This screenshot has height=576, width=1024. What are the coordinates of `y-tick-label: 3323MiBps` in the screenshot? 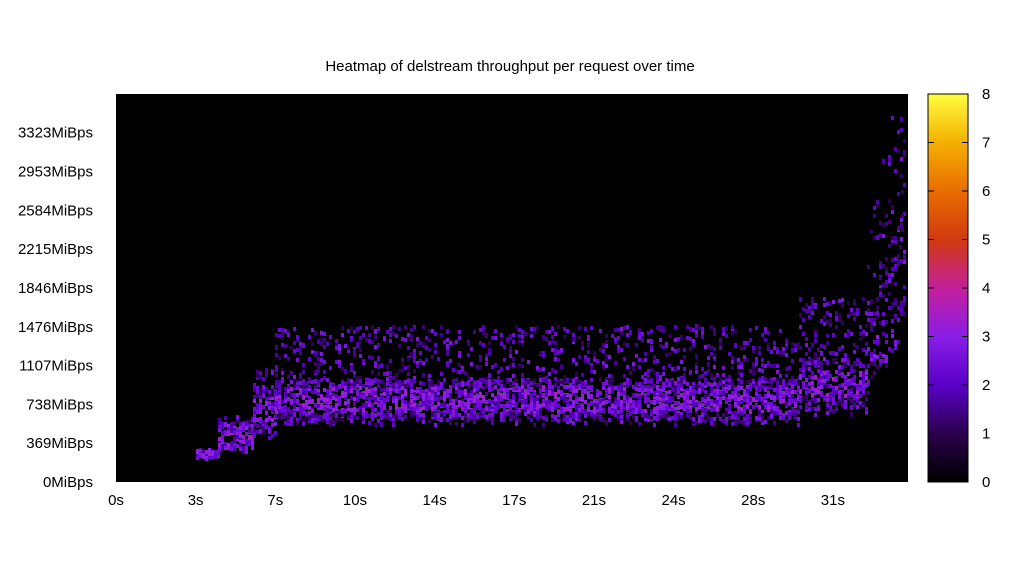 It's located at (55, 133).